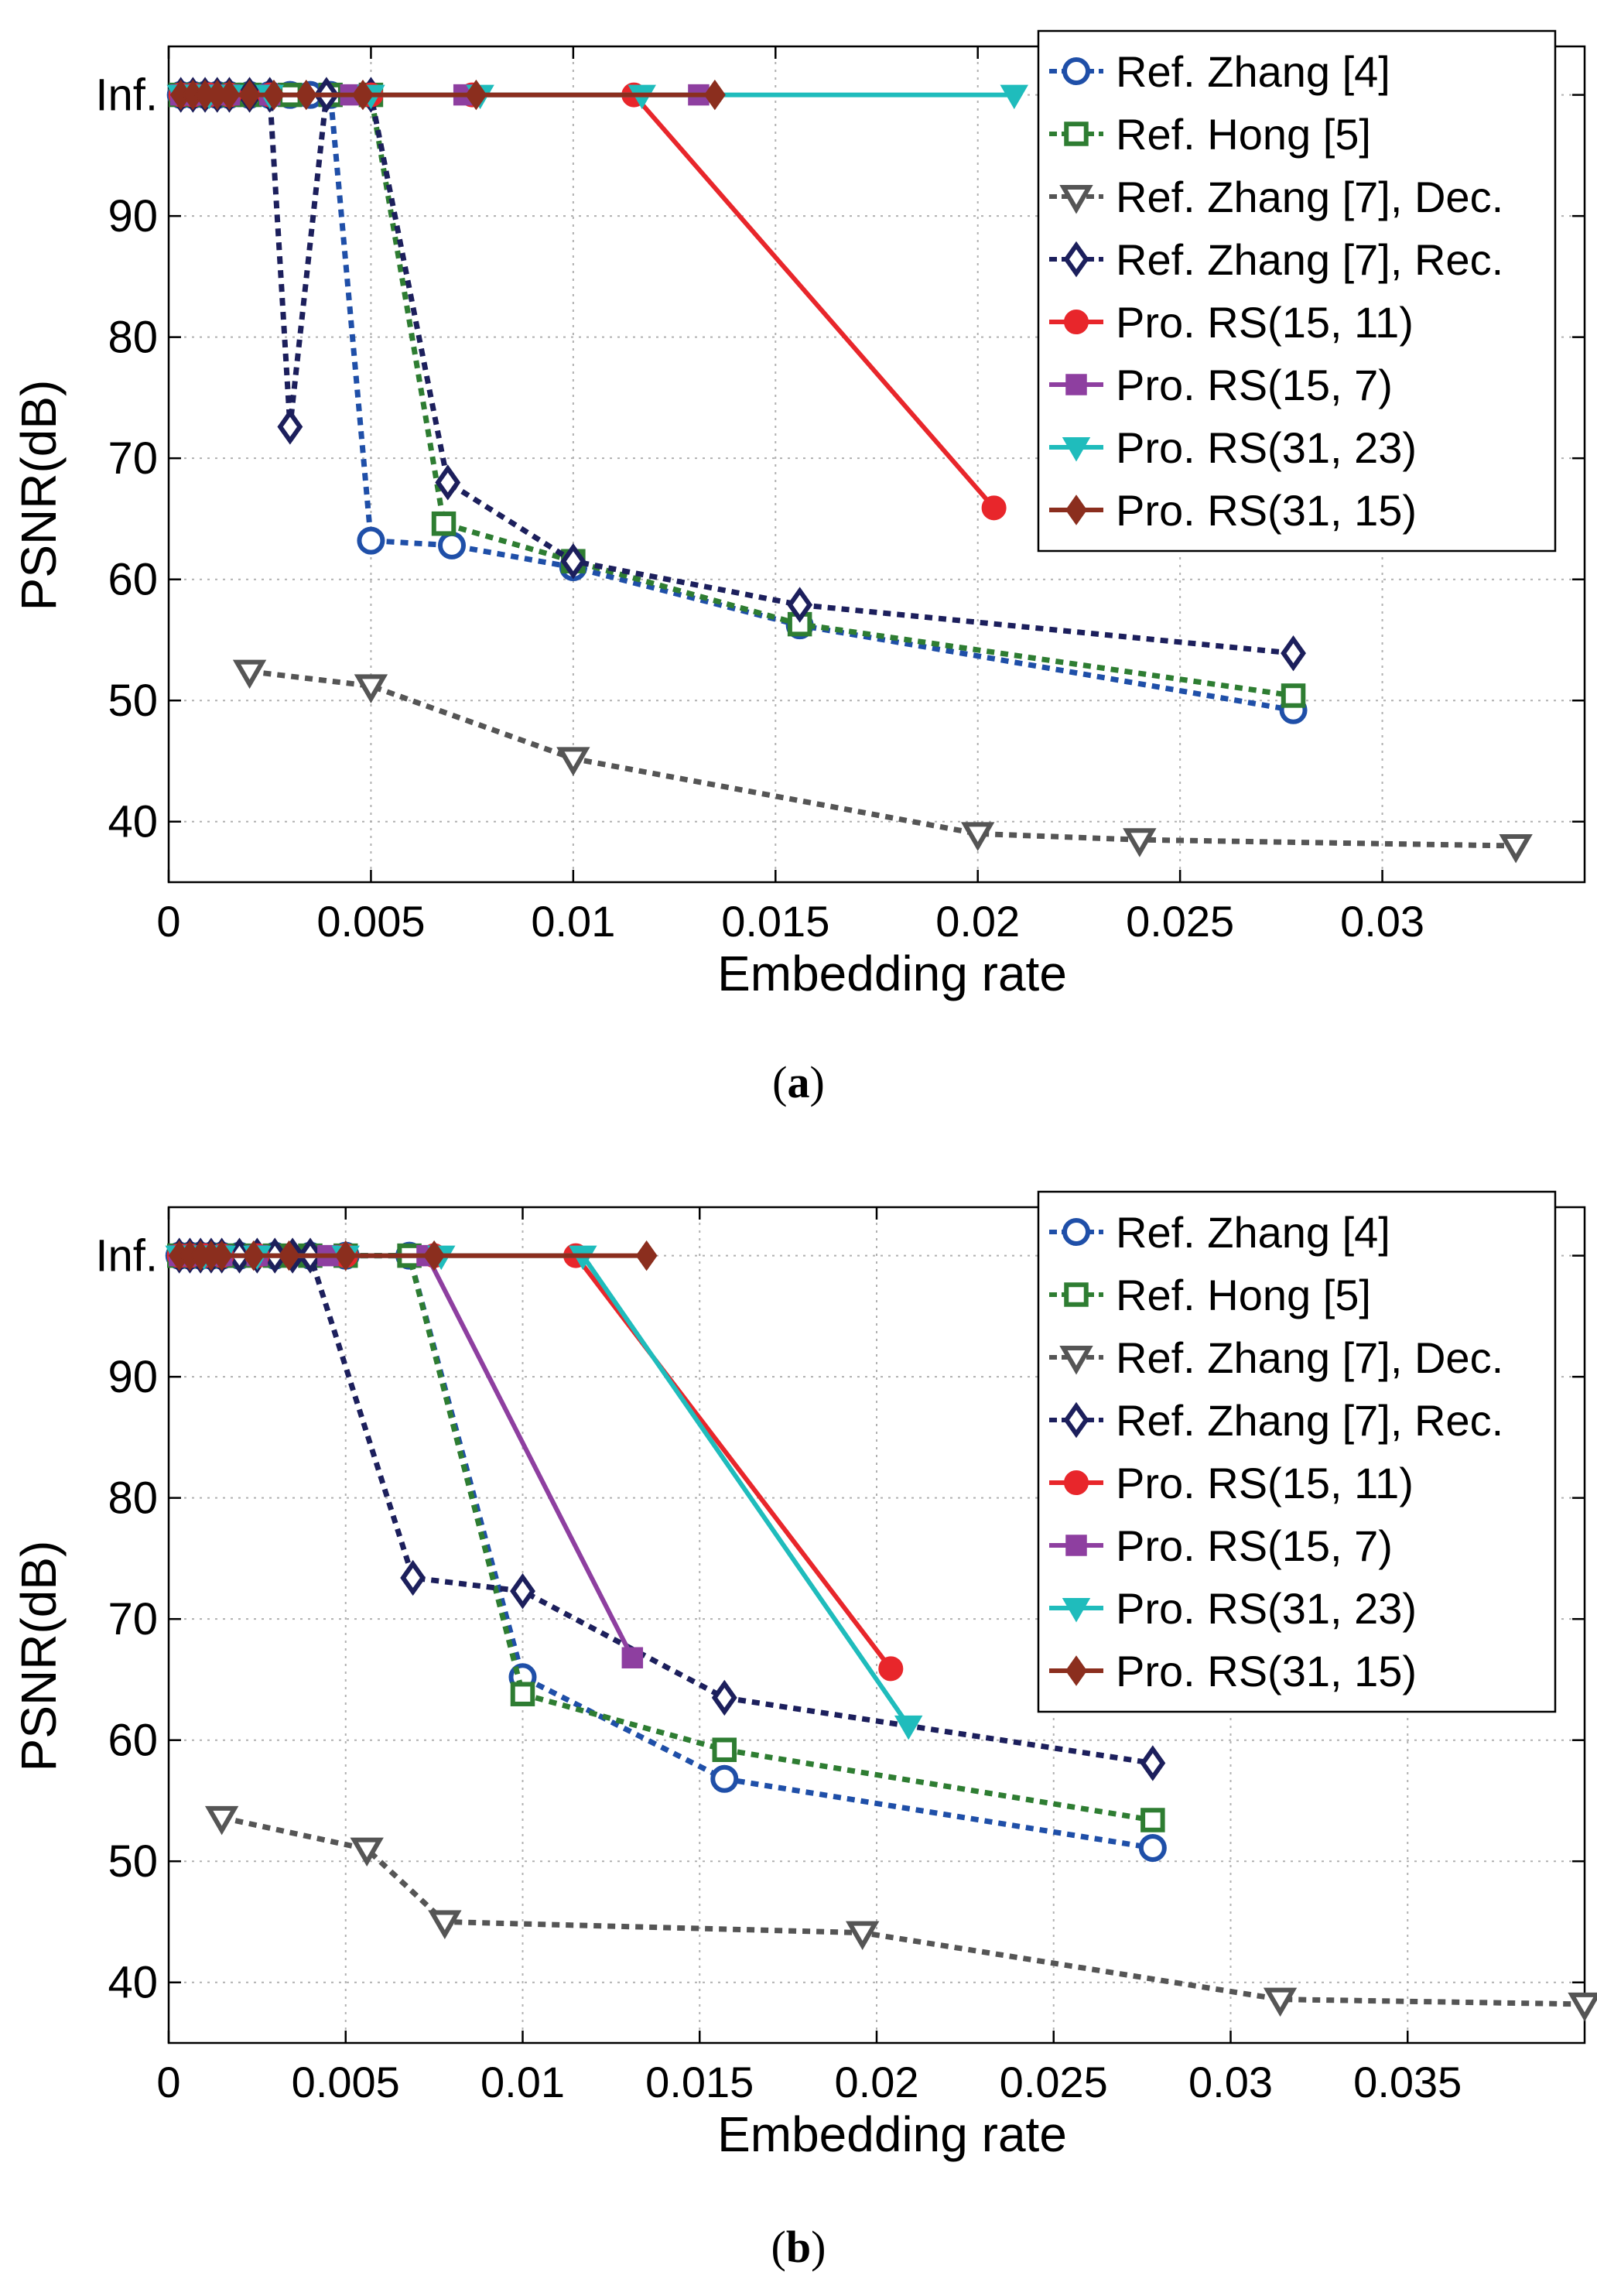 This screenshot has width=1597, height=2296. I want to click on y-tick-label: 70, so click(133, 1619).